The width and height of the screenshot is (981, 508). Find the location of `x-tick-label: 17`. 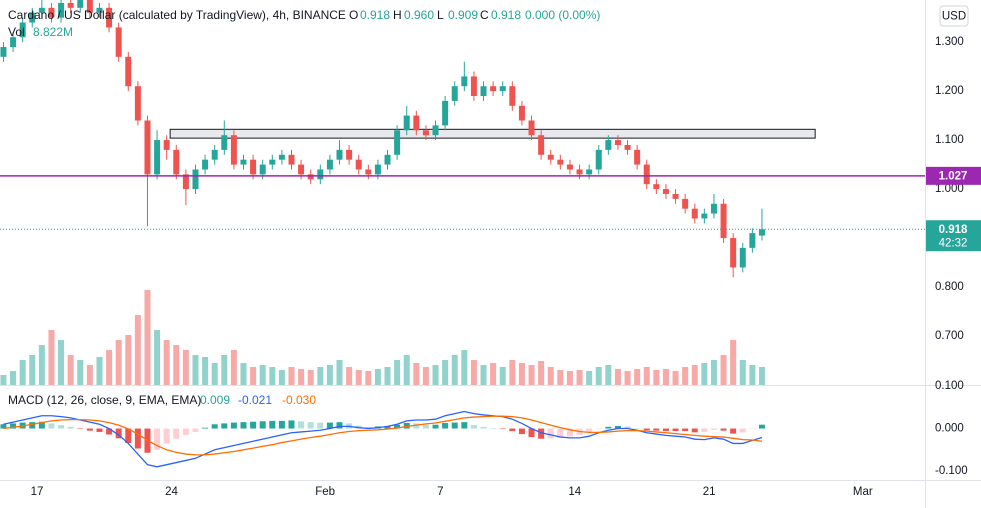

x-tick-label: 17 is located at coordinates (37, 492).